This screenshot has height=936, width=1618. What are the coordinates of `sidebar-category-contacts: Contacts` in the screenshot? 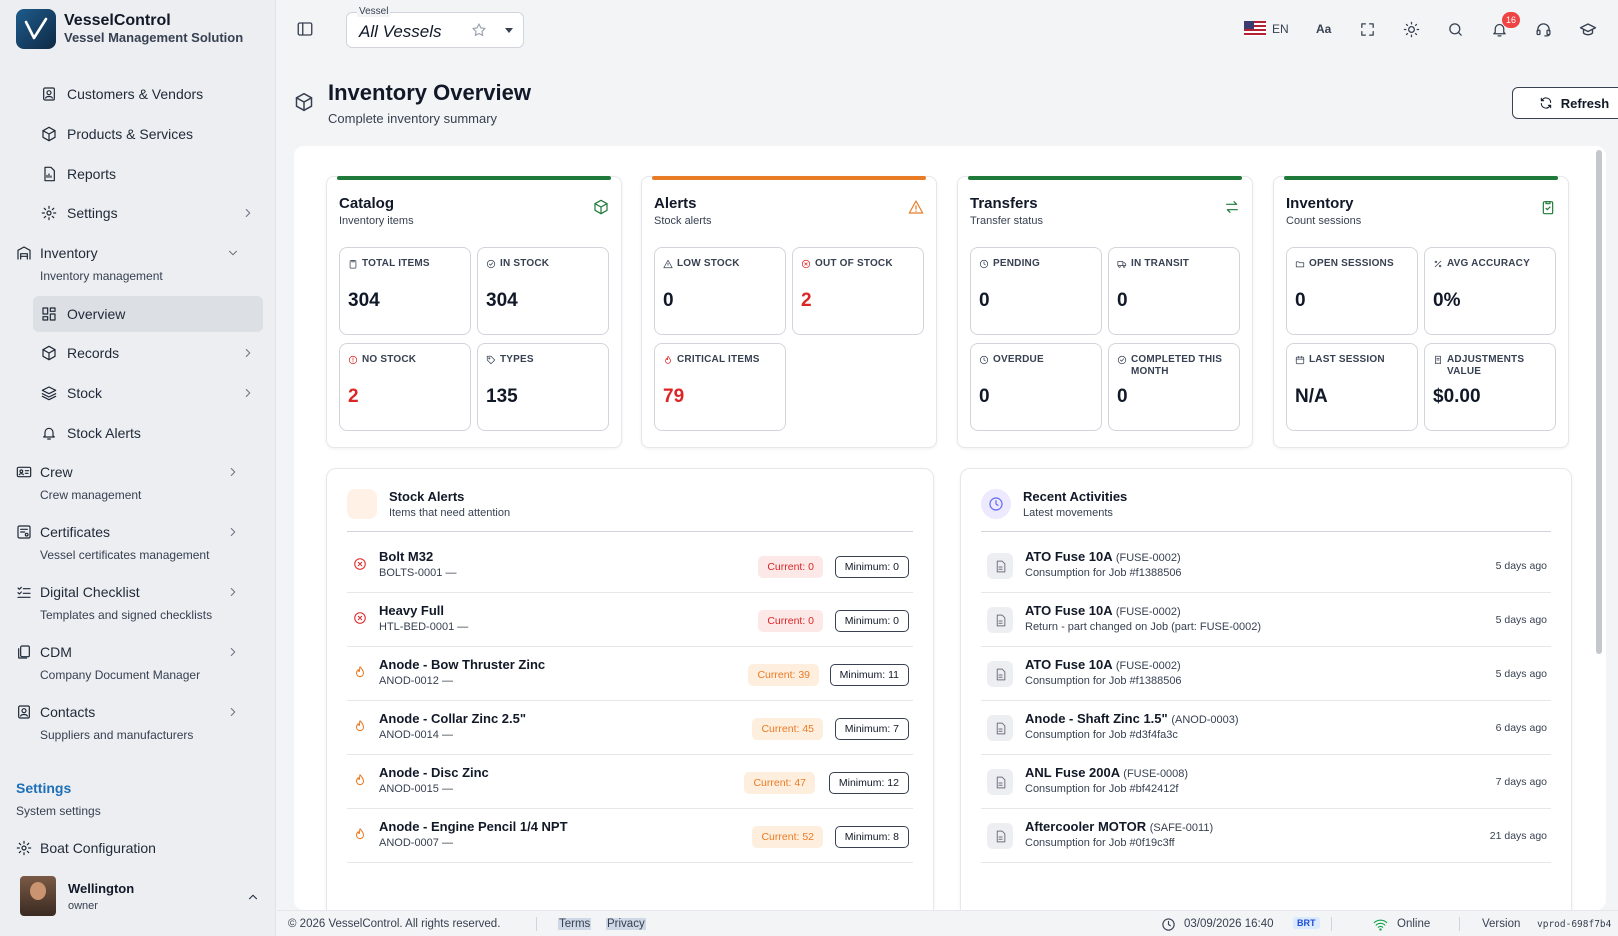 It's located at (141, 712).